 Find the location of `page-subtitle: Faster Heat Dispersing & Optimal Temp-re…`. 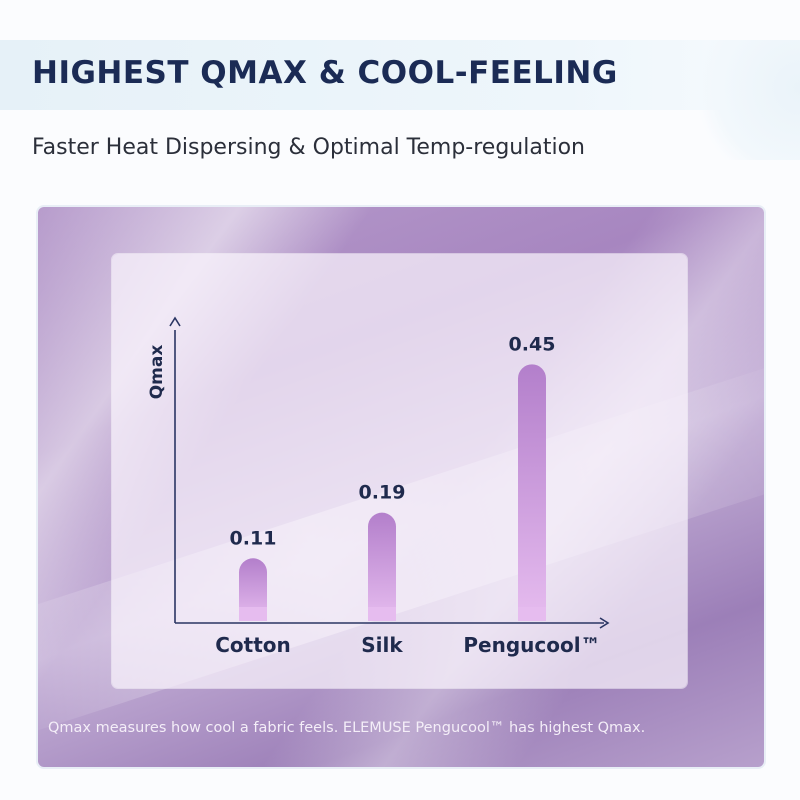

page-subtitle: Faster Heat Dispersing & Optimal Temp-re… is located at coordinates (308, 147).